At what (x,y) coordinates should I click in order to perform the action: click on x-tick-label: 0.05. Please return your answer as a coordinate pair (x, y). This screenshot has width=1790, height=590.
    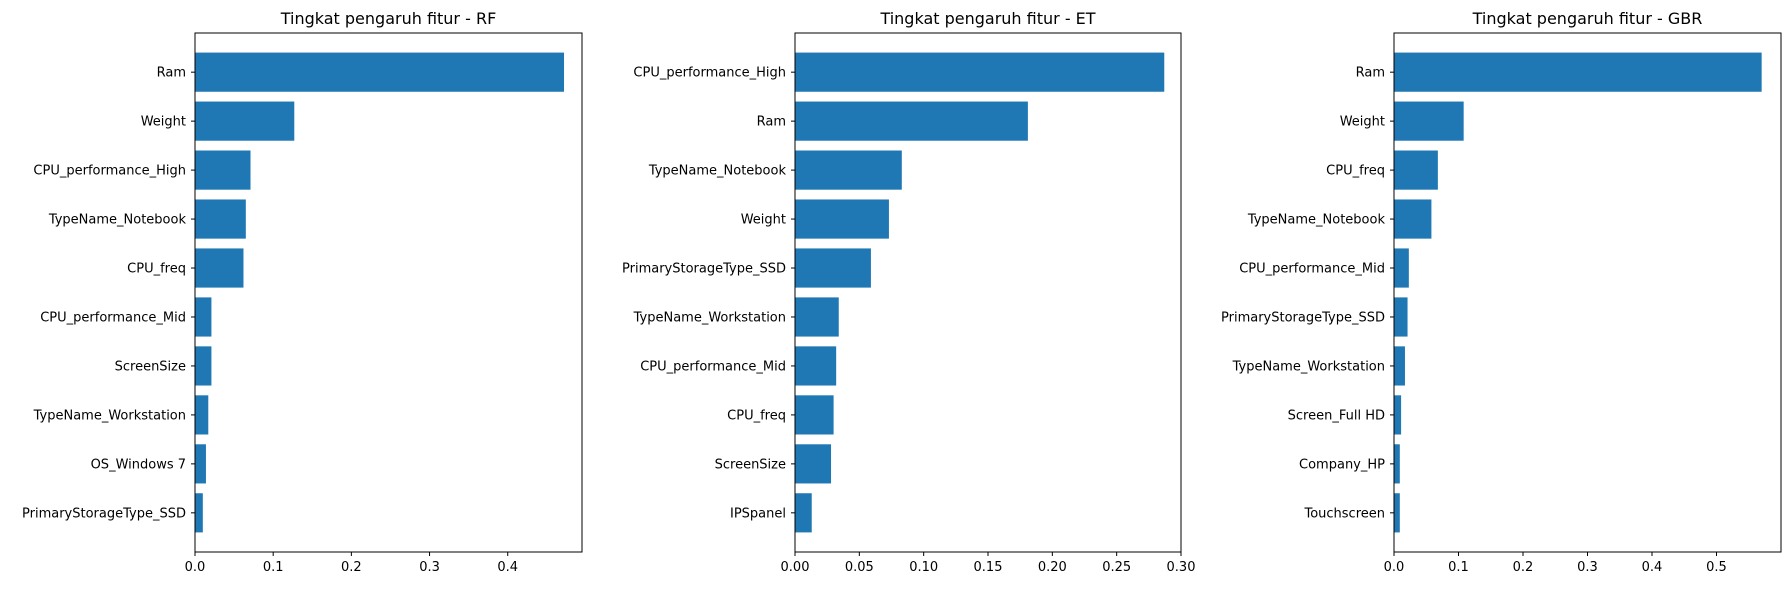
    Looking at the image, I should click on (859, 567).